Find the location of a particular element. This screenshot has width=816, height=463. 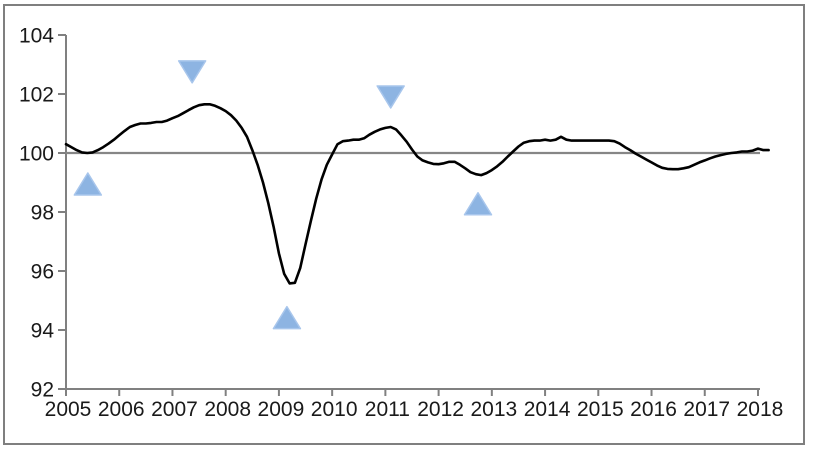

x-tick-label: 2005 is located at coordinates (68, 409).